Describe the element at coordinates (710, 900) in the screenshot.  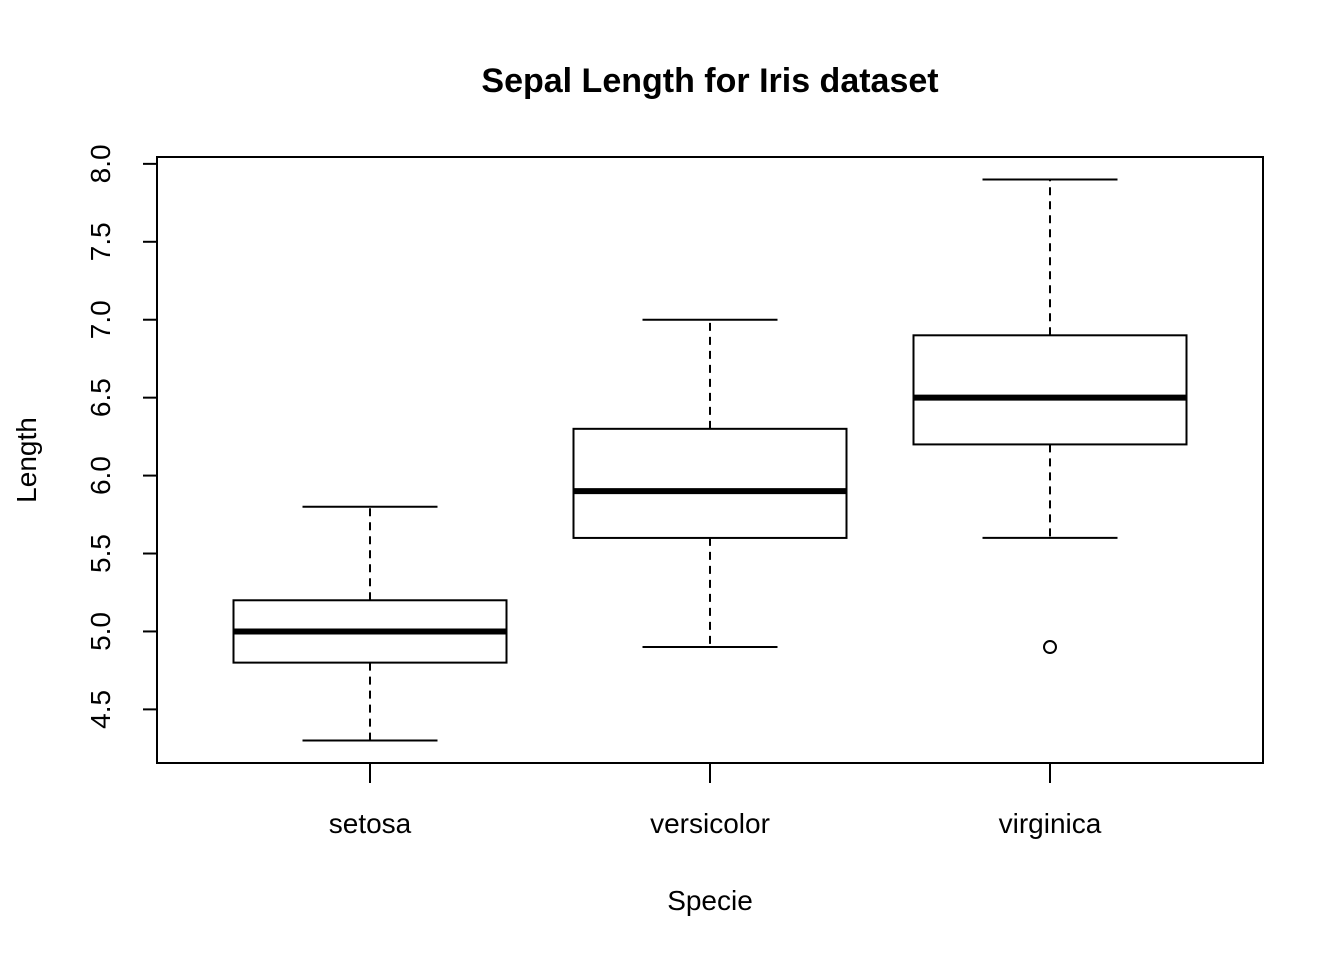
I see `x-axis-label: Specie` at that location.